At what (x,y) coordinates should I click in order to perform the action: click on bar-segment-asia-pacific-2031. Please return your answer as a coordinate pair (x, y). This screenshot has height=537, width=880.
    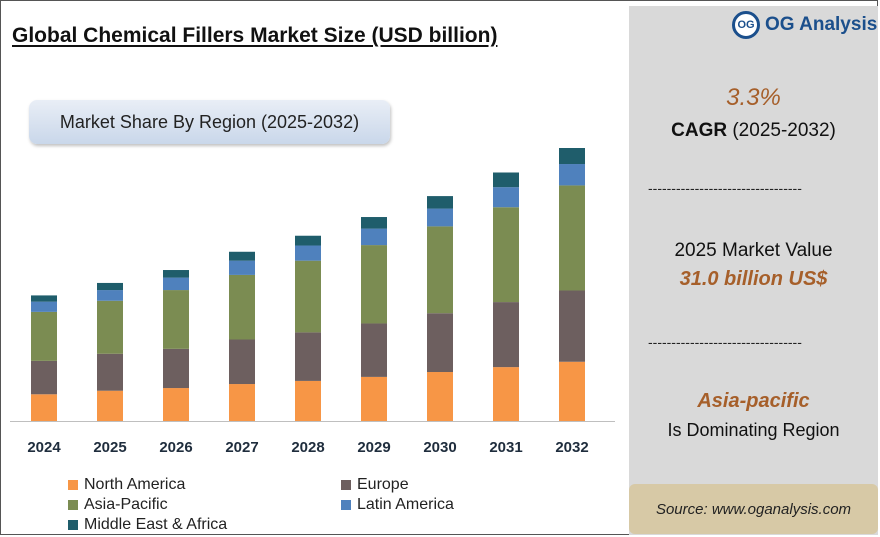
    Looking at the image, I should click on (506, 255).